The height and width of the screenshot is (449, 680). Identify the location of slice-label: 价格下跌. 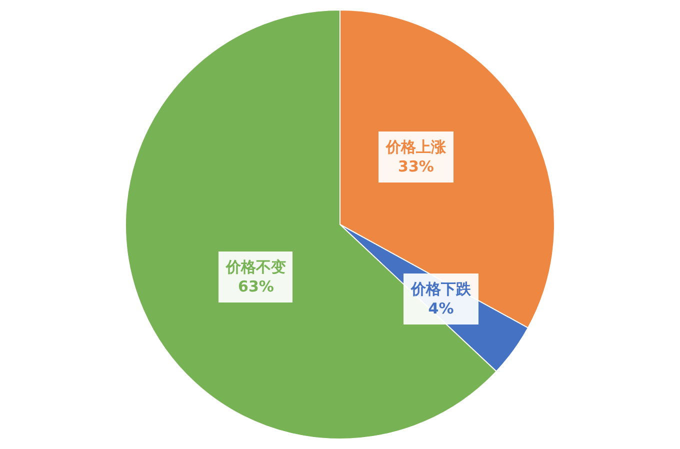
(441, 289).